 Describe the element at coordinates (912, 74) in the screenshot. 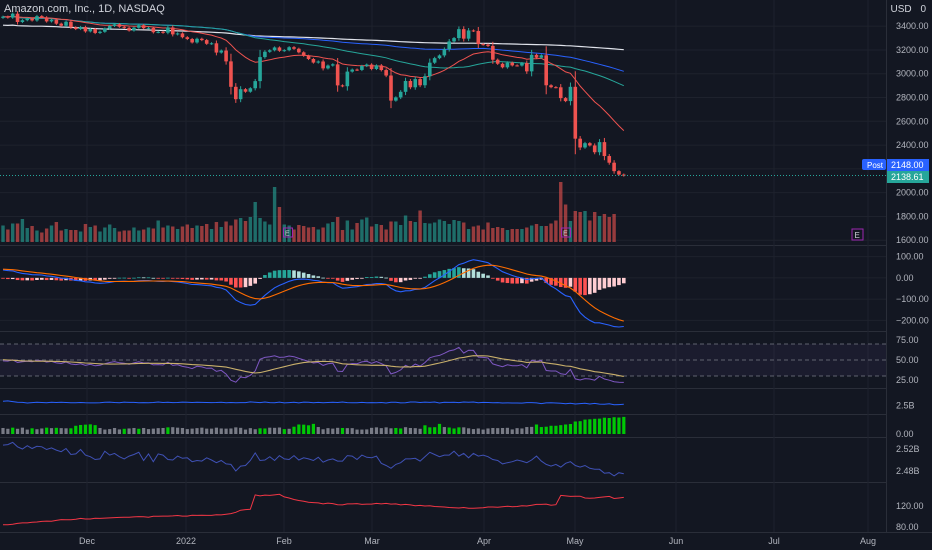

I see `price-tick-label: 3000.00` at that location.